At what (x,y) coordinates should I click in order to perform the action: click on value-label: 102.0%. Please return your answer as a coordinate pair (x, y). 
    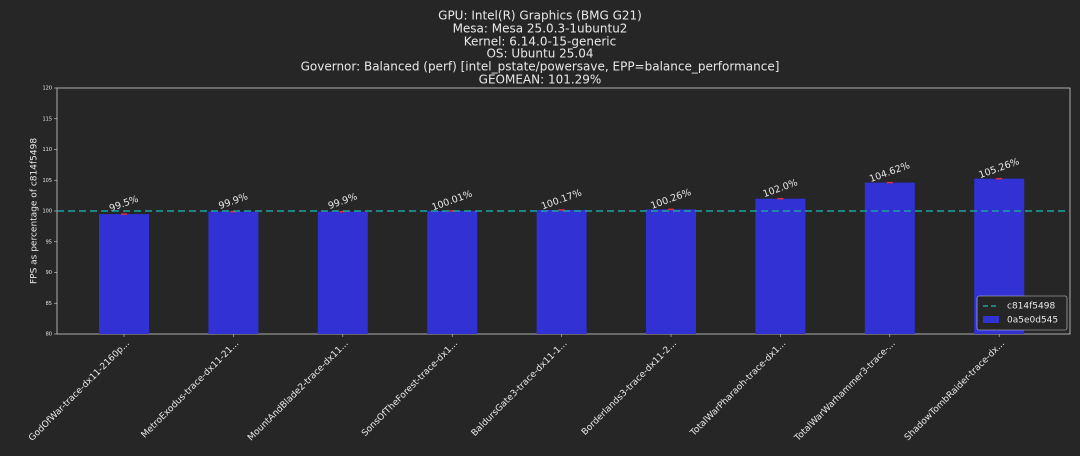
    Looking at the image, I should click on (780, 188).